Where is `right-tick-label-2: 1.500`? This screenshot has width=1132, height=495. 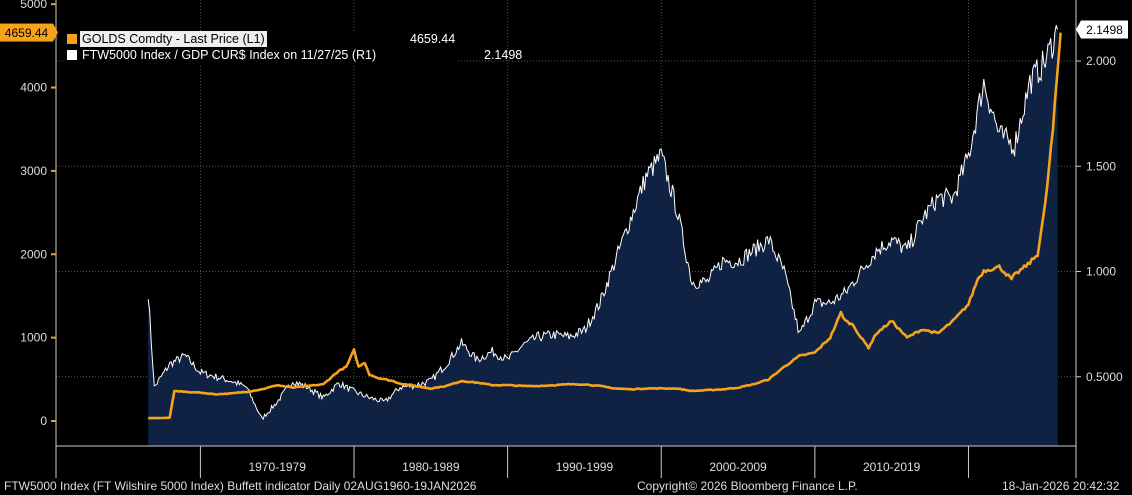 right-tick-label-2: 1.500 is located at coordinates (1101, 166).